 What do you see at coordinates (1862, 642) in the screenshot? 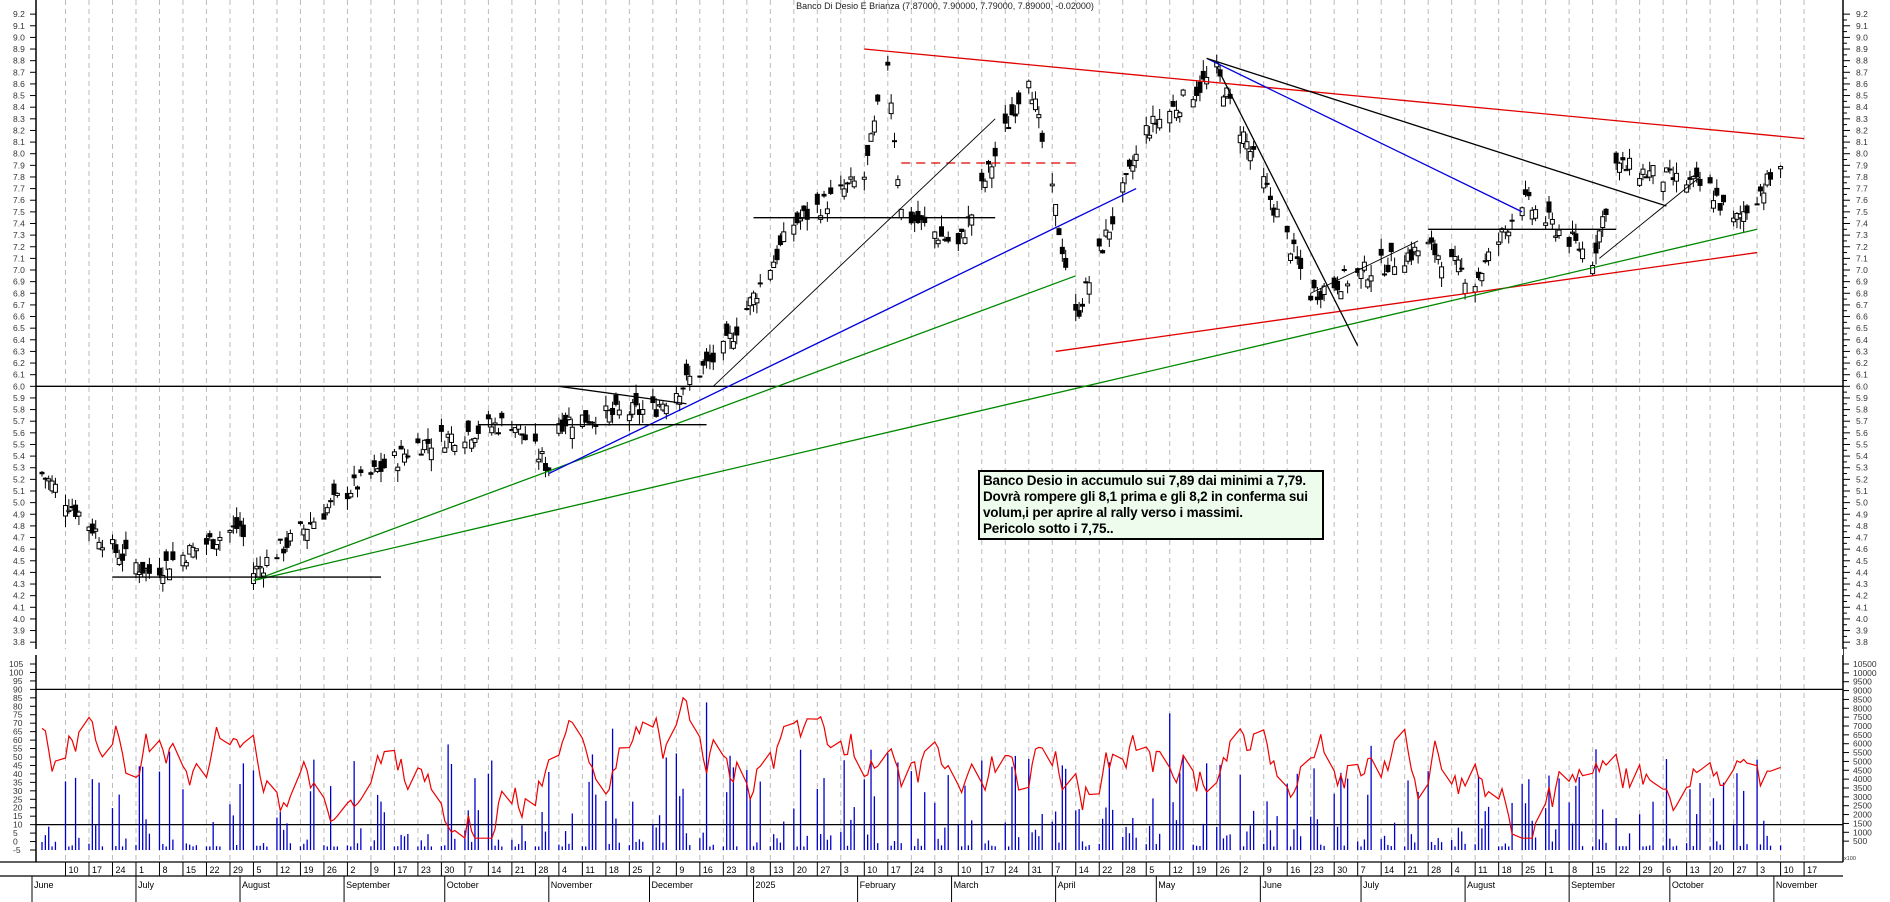
I see `svg-text: 3.8` at bounding box center [1862, 642].